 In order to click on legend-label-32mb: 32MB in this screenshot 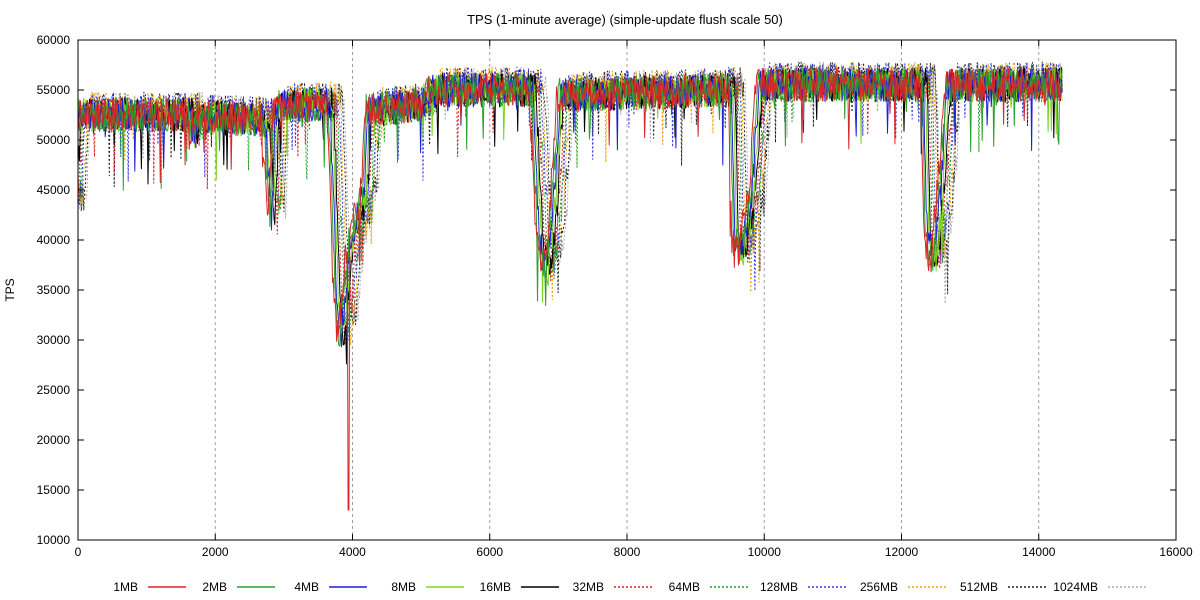, I will do `click(588, 587)`.